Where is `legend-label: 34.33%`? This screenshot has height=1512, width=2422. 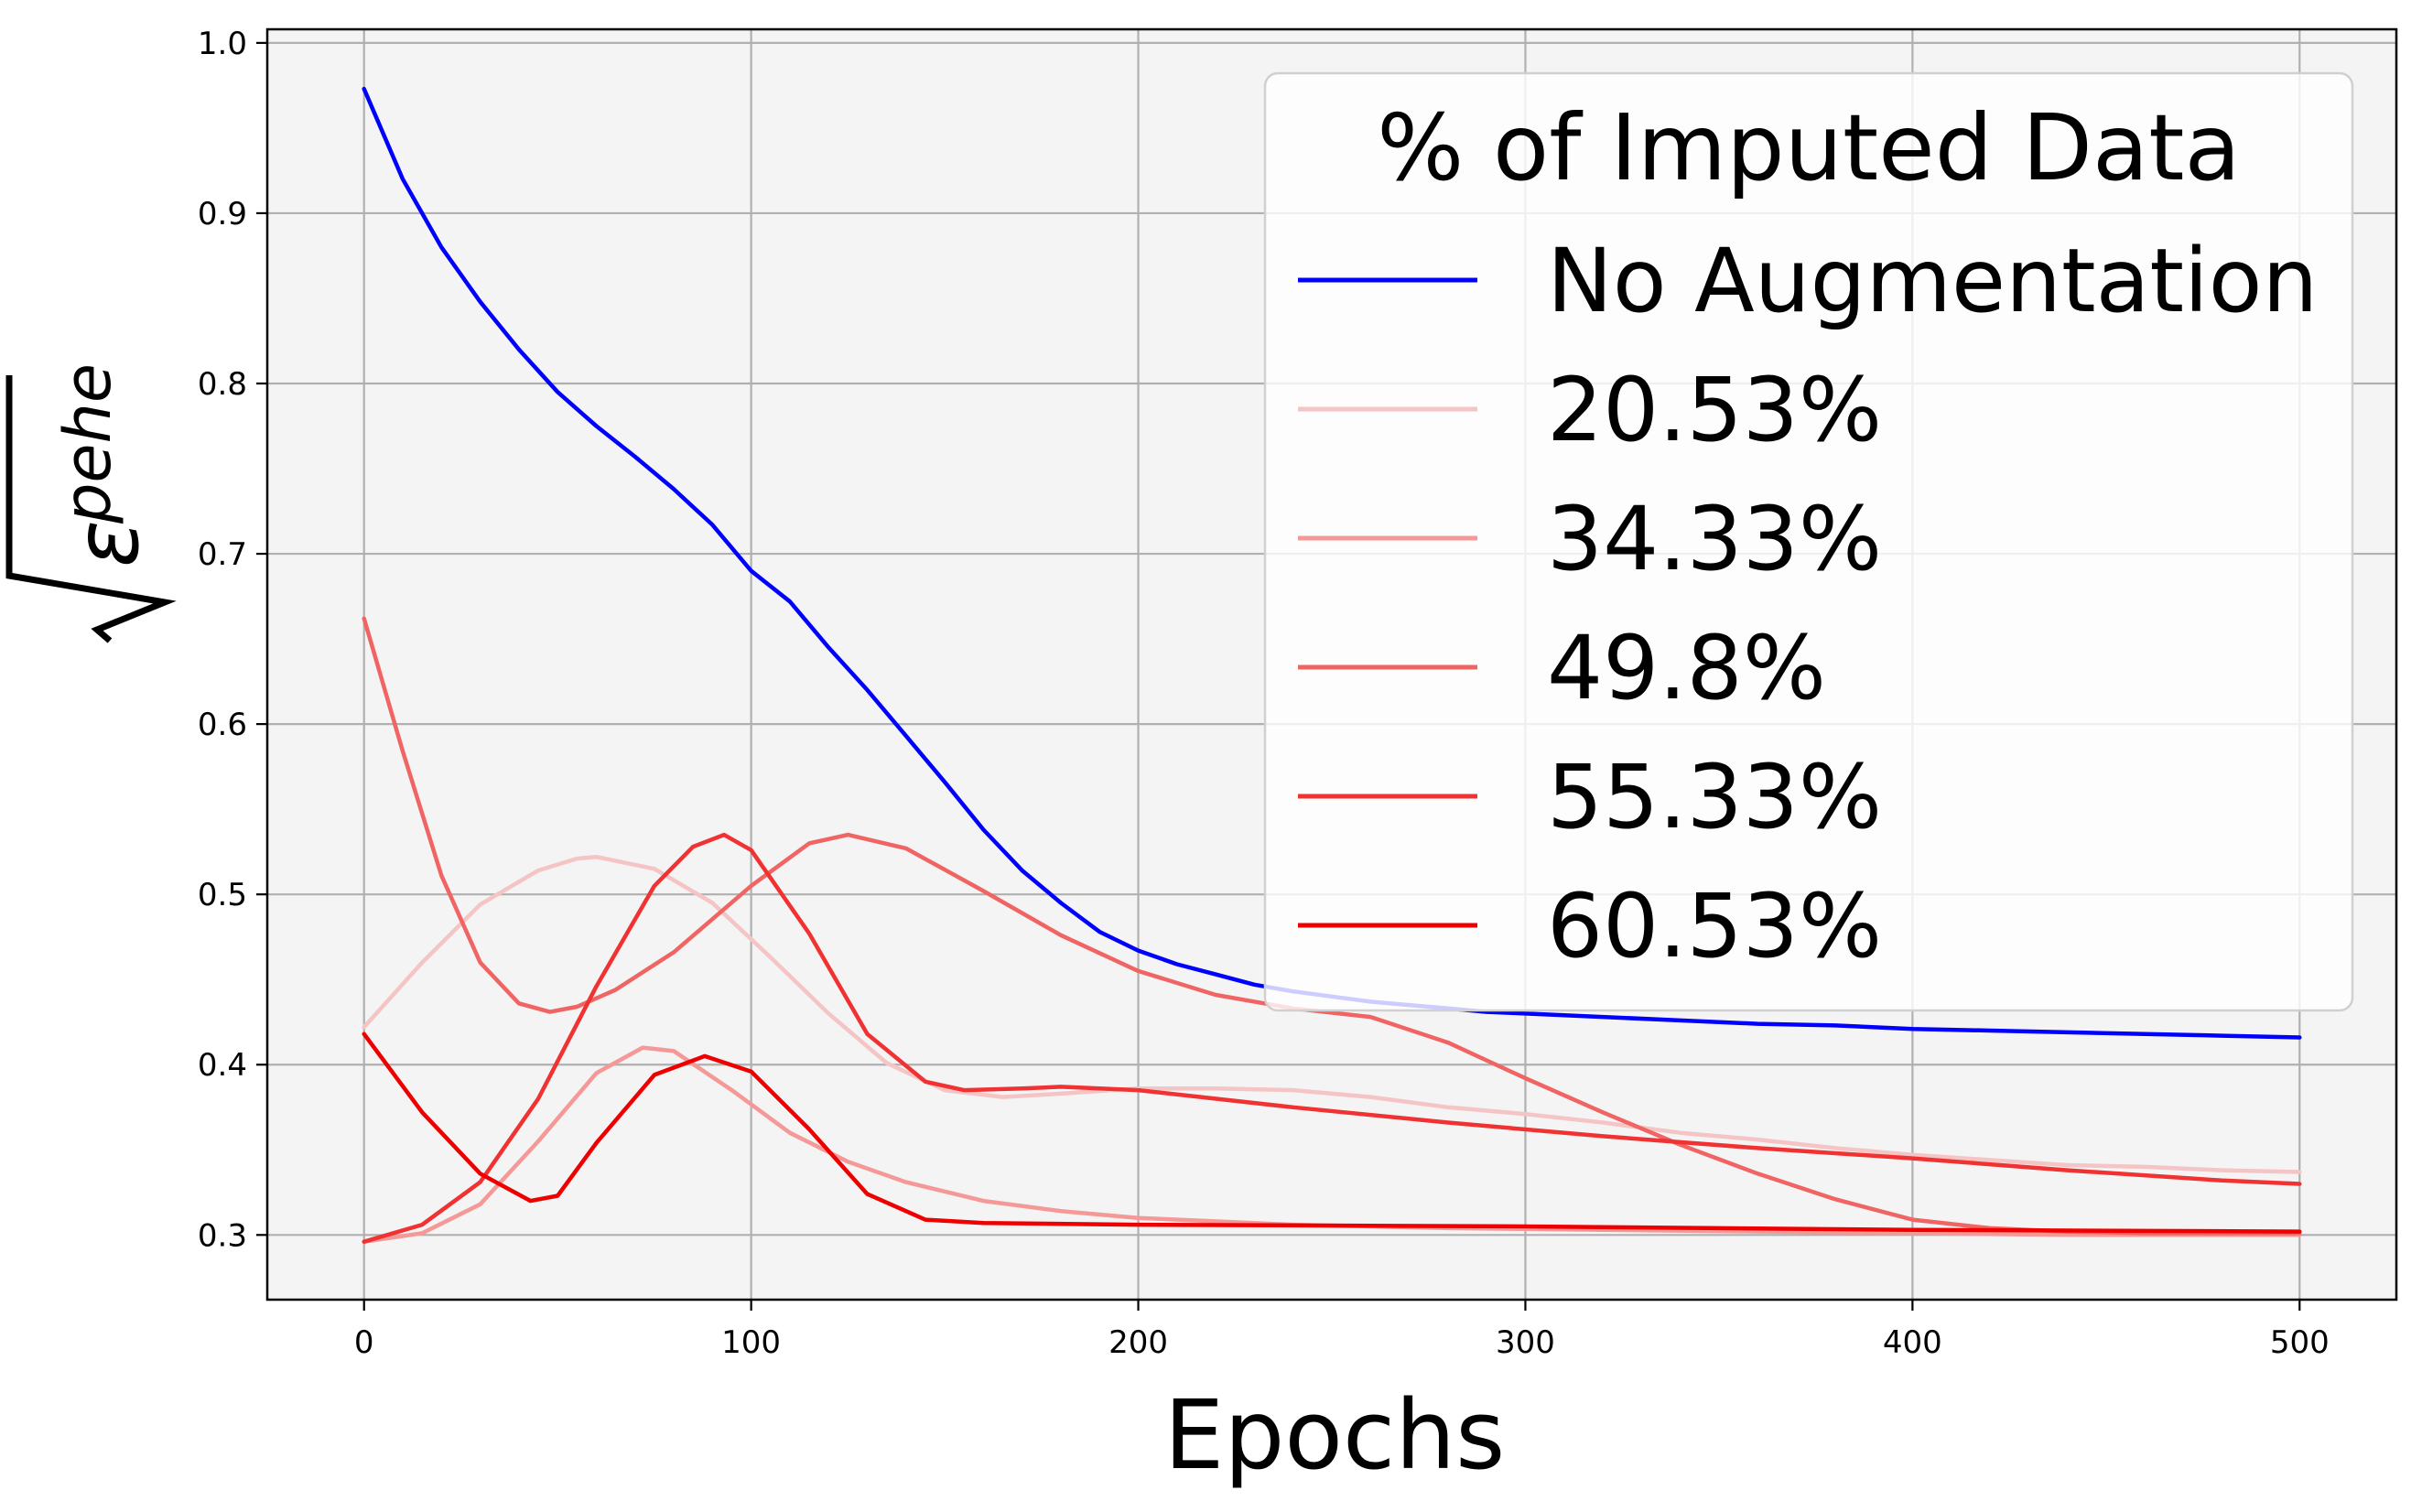
legend-label: 34.33% is located at coordinates (1714, 539).